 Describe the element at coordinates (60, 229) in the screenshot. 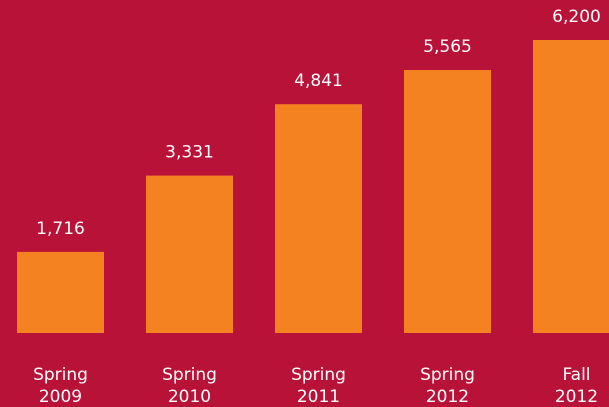

I see `value-label: 1,716` at that location.